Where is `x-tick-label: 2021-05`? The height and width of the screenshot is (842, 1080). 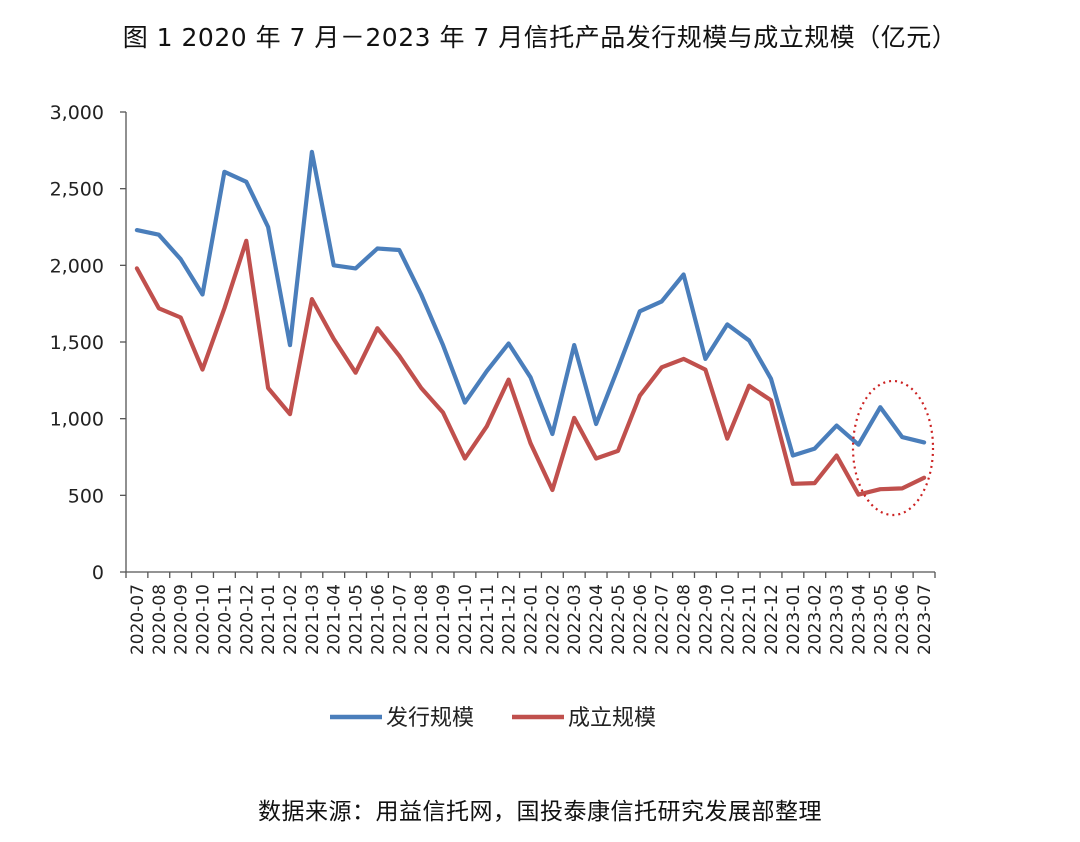
x-tick-label: 2021-05 is located at coordinates (357, 619).